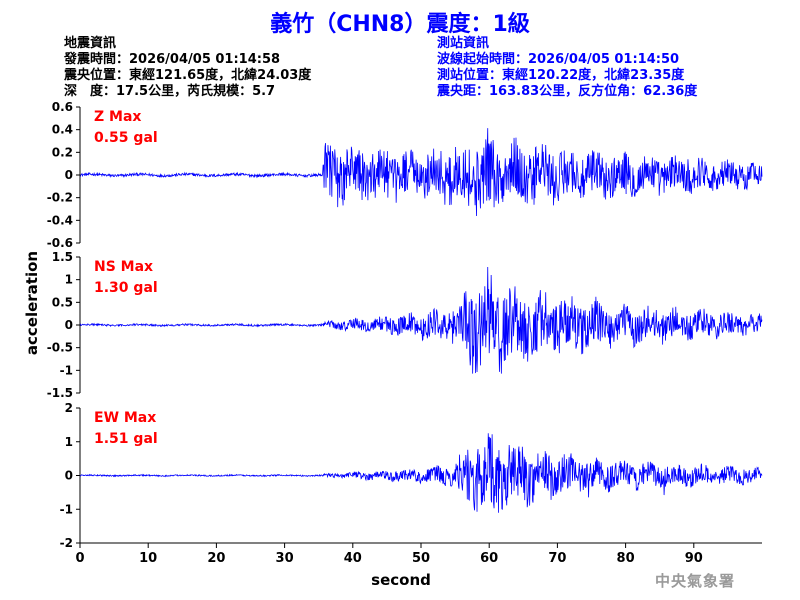 The width and height of the screenshot is (800, 600). I want to click on x-tick-label: 0, so click(79, 558).